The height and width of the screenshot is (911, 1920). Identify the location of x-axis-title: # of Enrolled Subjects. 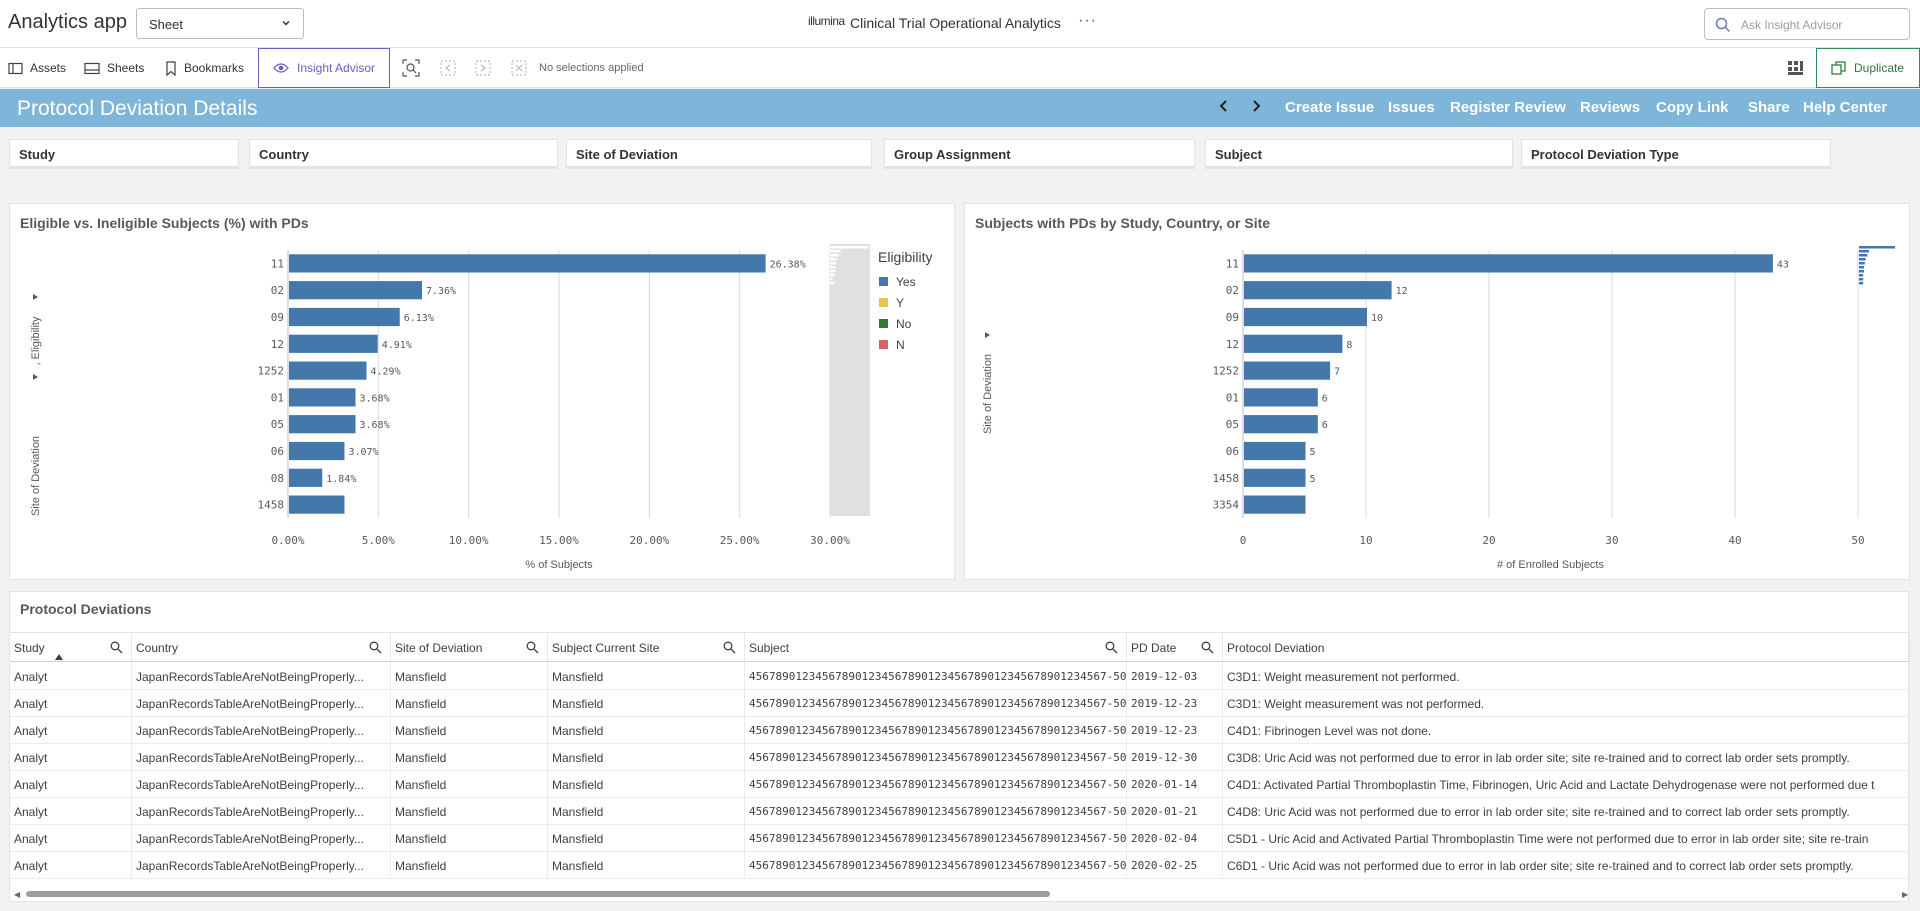
(1551, 565).